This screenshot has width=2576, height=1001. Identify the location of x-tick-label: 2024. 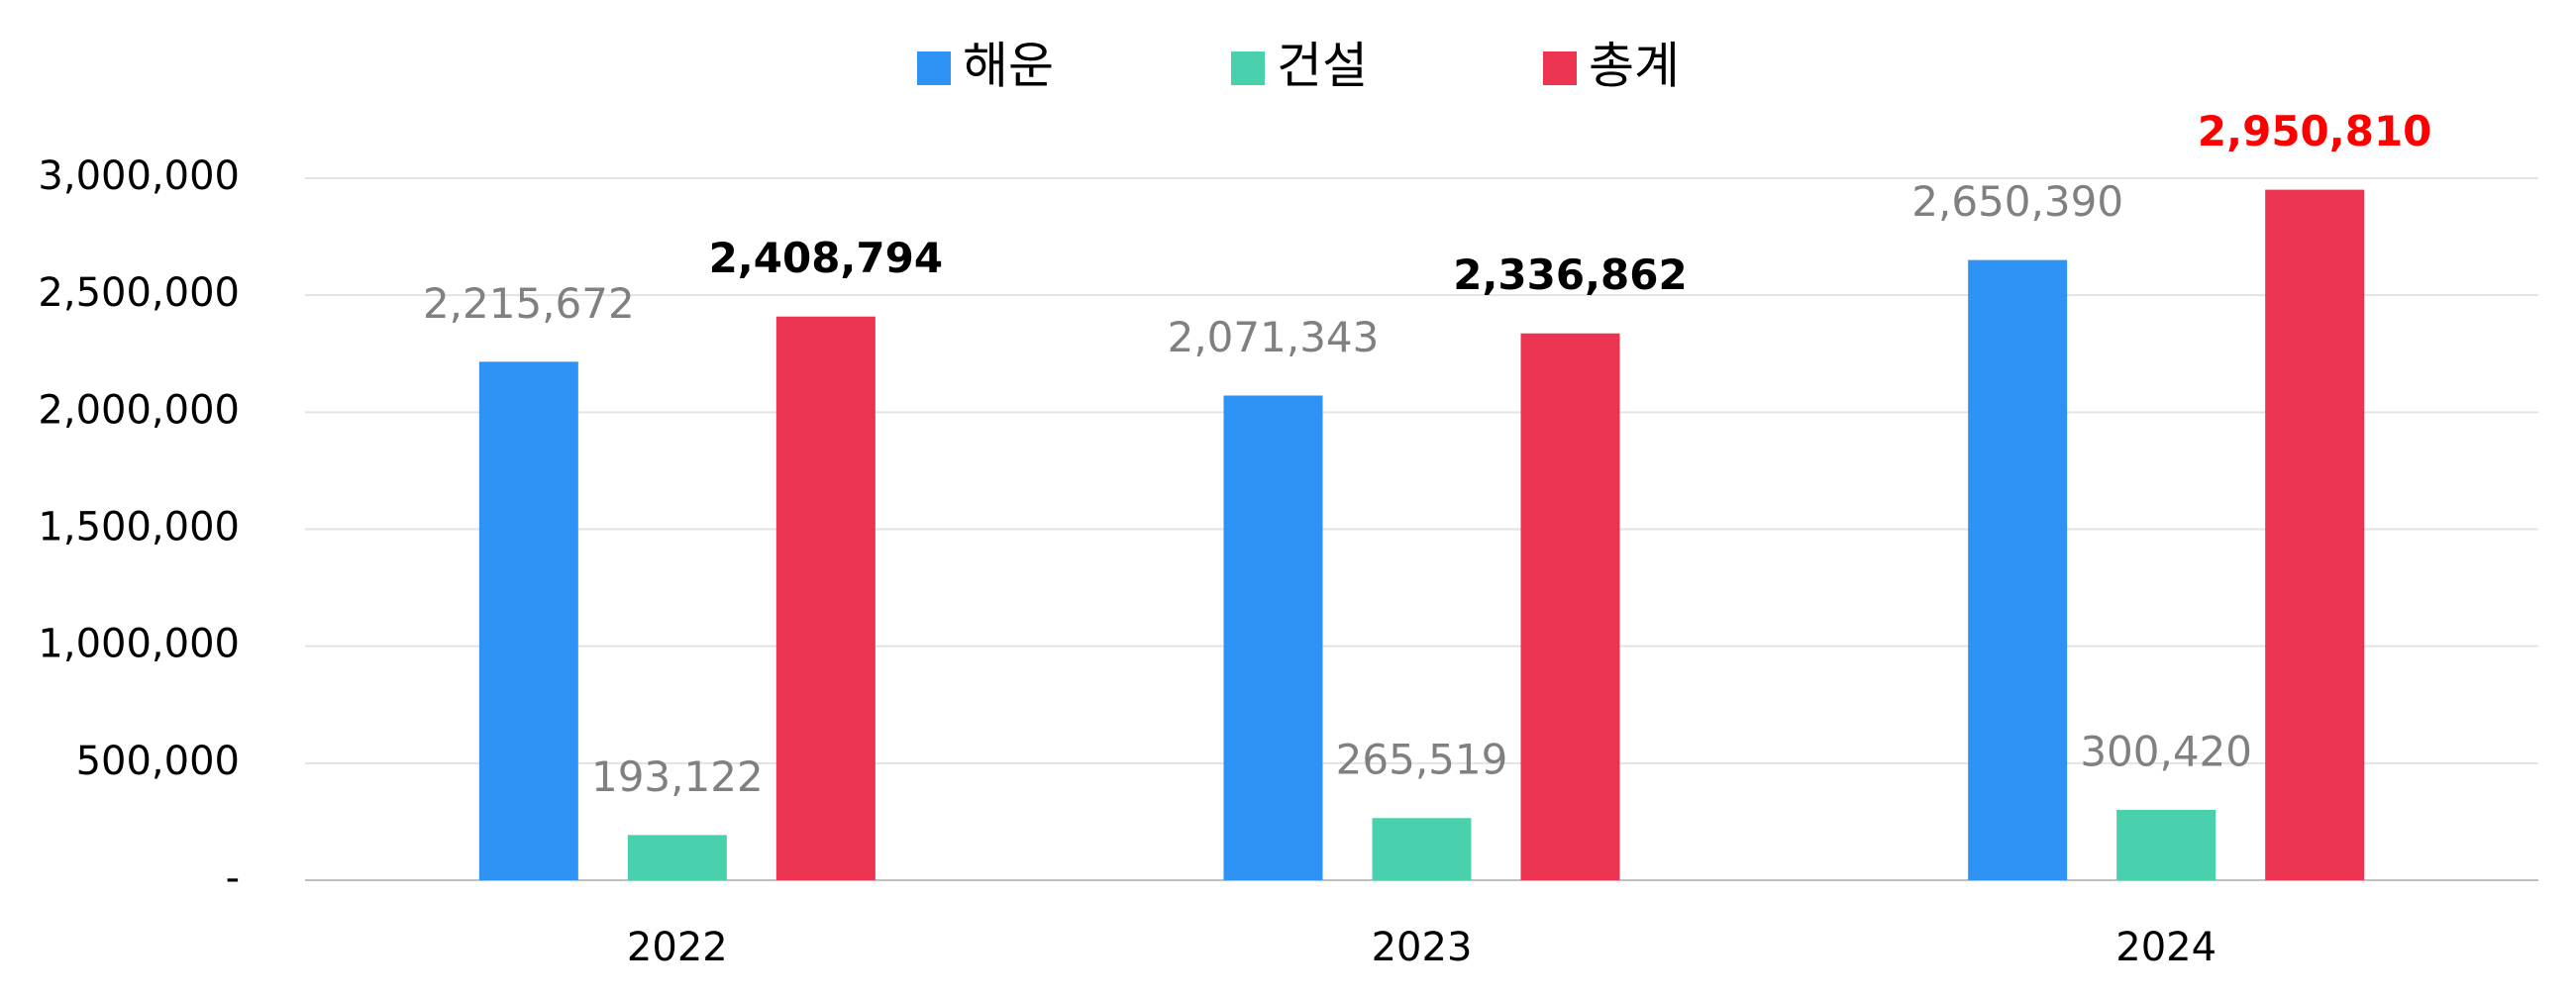
(2165, 948).